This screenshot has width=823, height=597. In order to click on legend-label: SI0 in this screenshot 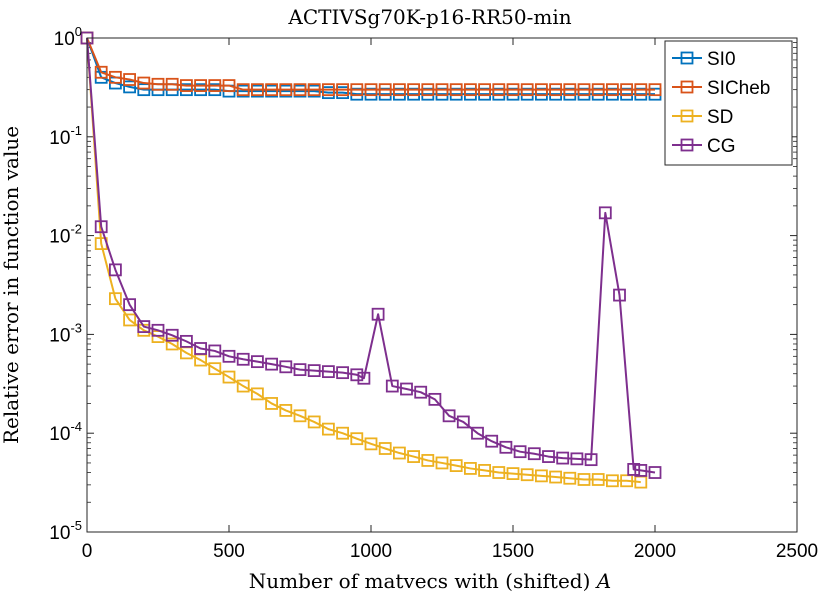, I will do `click(721, 59)`.